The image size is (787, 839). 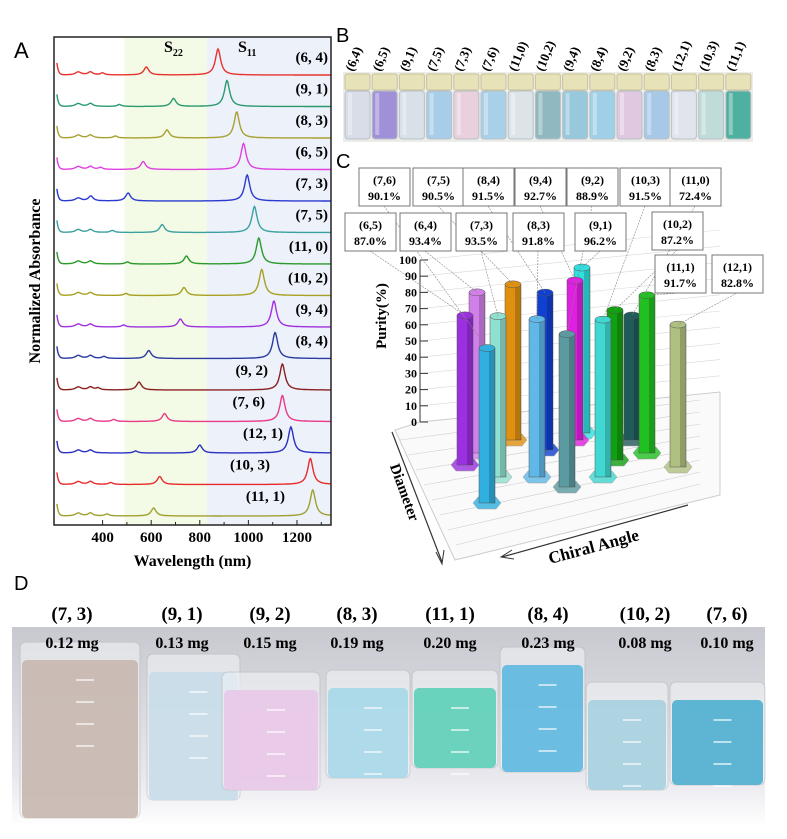 What do you see at coordinates (434, 58) in the screenshot?
I see `vial-label: (7,5)` at bounding box center [434, 58].